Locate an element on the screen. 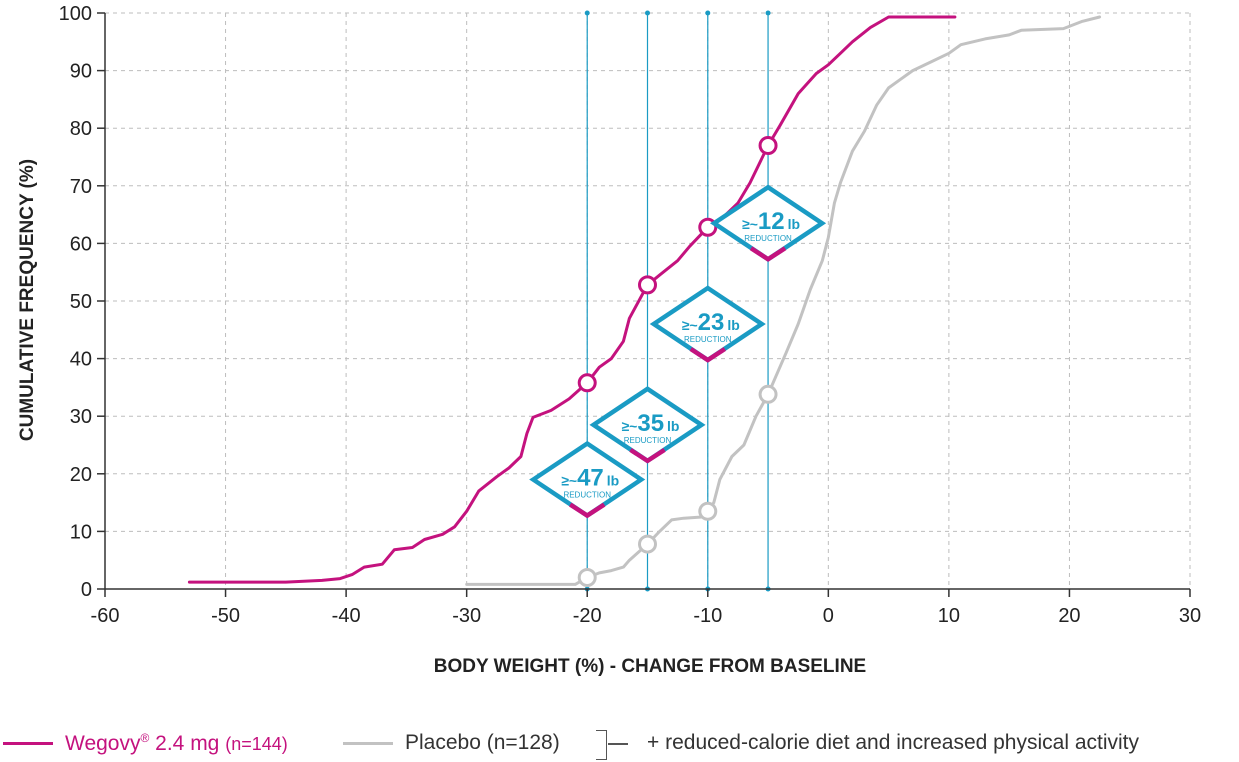 Image resolution: width=1239 pixels, height=762 pixels. legend-item-placebo: Placebo (n=128) is located at coordinates (451, 743).